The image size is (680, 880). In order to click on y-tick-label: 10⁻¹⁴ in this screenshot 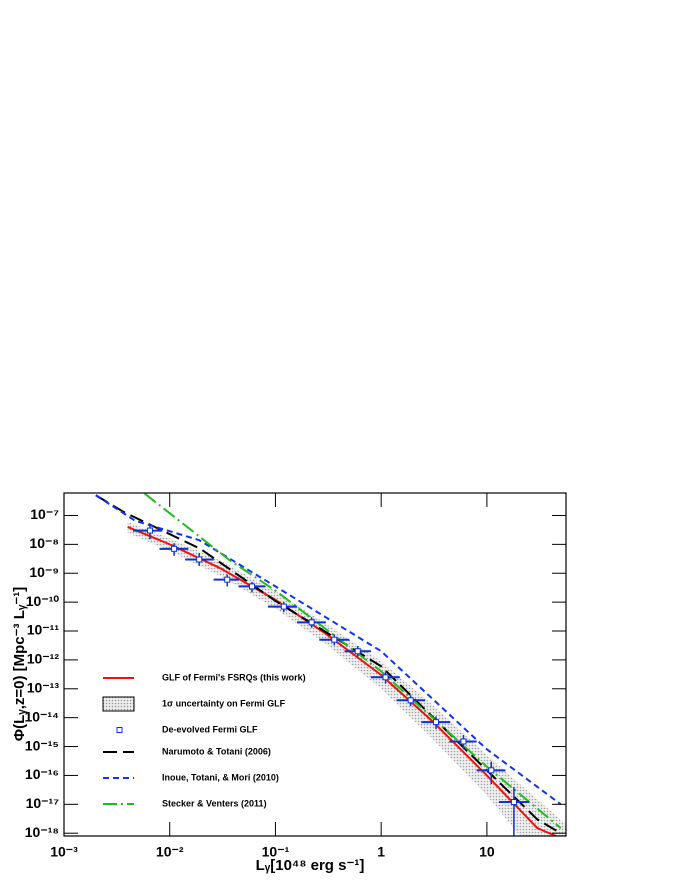, I will do `click(41, 716)`.